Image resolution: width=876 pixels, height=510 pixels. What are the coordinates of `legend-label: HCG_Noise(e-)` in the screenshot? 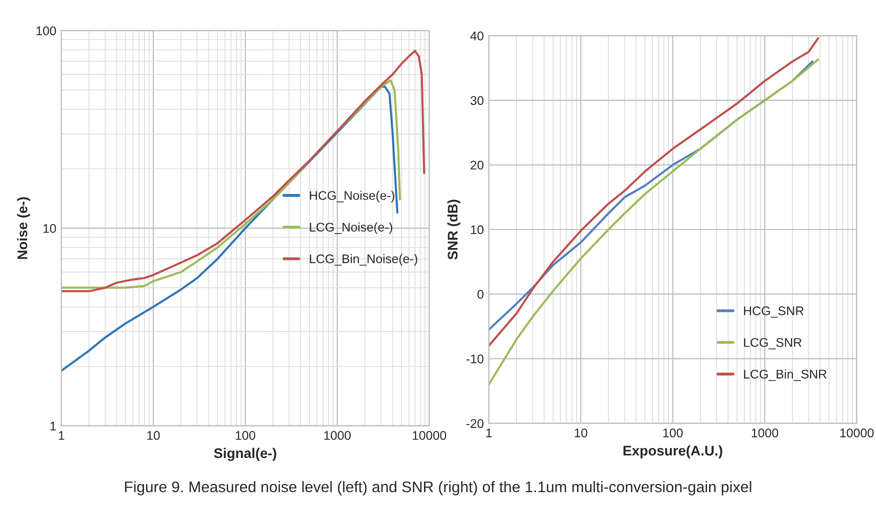 It's located at (352, 196).